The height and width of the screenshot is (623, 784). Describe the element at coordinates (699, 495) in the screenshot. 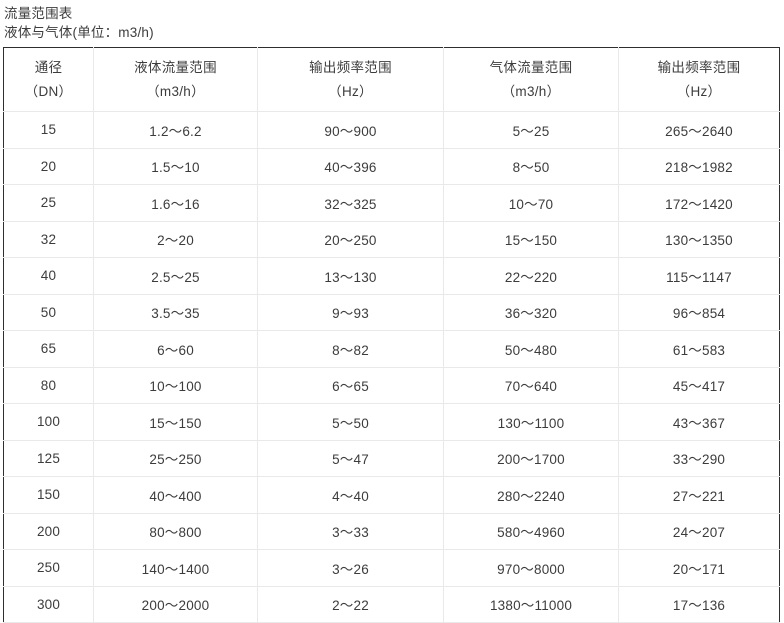

I see `cell-gas-frequency: 27～221` at that location.